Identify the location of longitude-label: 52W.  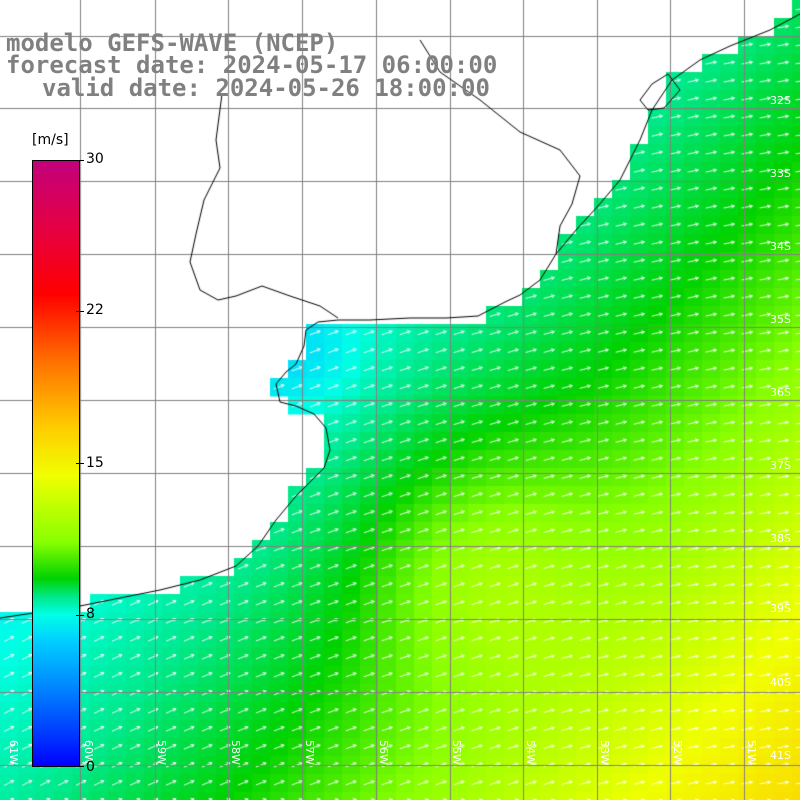
(677, 752).